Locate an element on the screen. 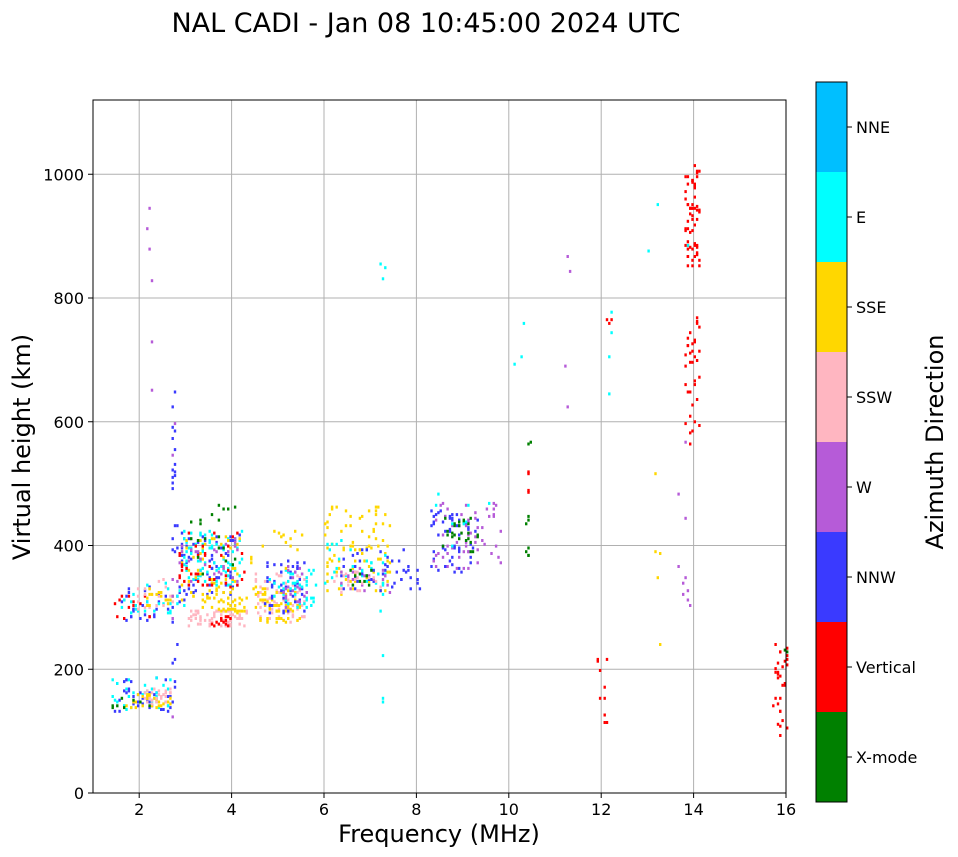 This screenshot has height=857, width=958. colorbar-tick-label: NNW is located at coordinates (876, 577).